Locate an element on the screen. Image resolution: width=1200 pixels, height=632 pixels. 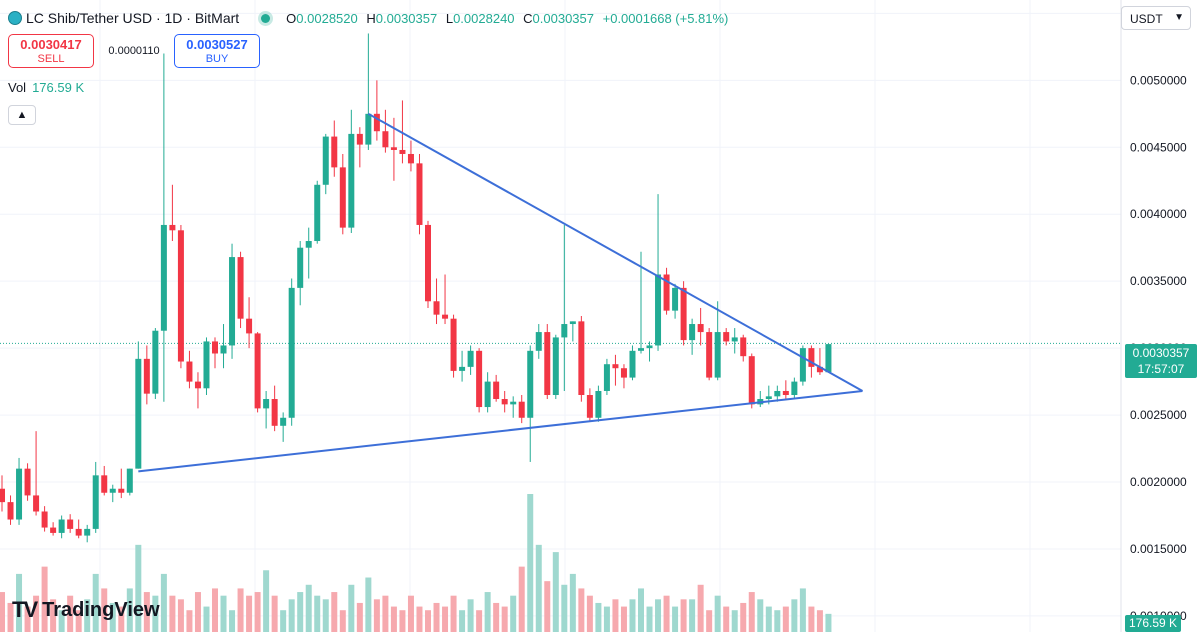
bar-countdown: 17:57:07 is located at coordinates (1161, 369).